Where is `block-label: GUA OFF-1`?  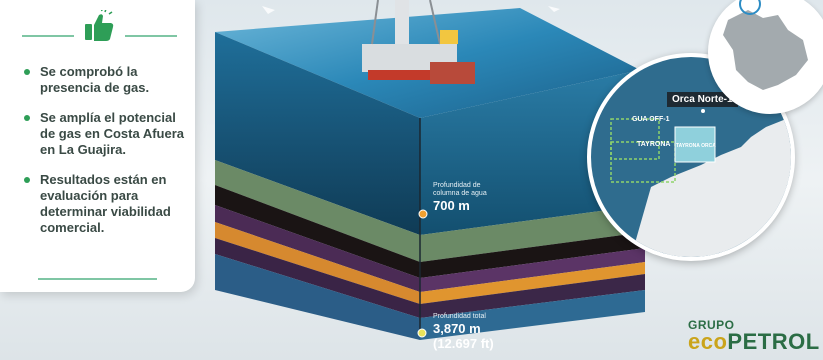
block-label: GUA OFF-1 is located at coordinates (651, 119).